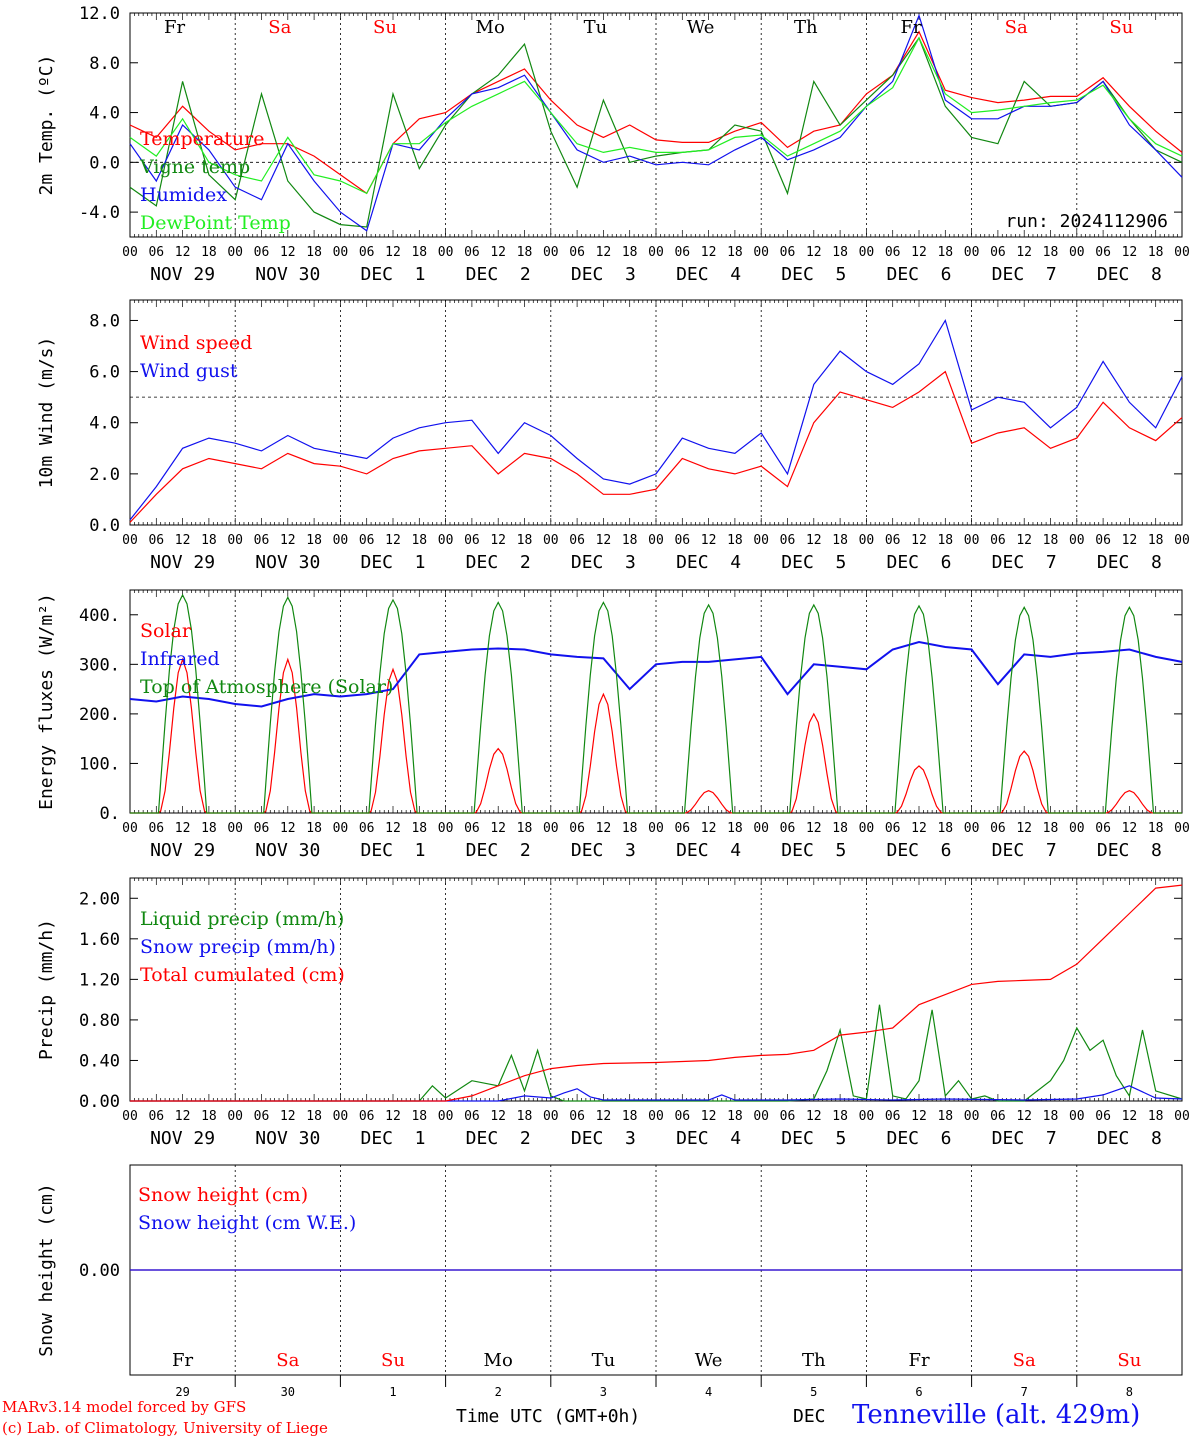 Image resolution: width=1194 pixels, height=1440 pixels. What do you see at coordinates (46, 413) in the screenshot?
I see `y-axis-label: 10m Wind (m/s)` at bounding box center [46, 413].